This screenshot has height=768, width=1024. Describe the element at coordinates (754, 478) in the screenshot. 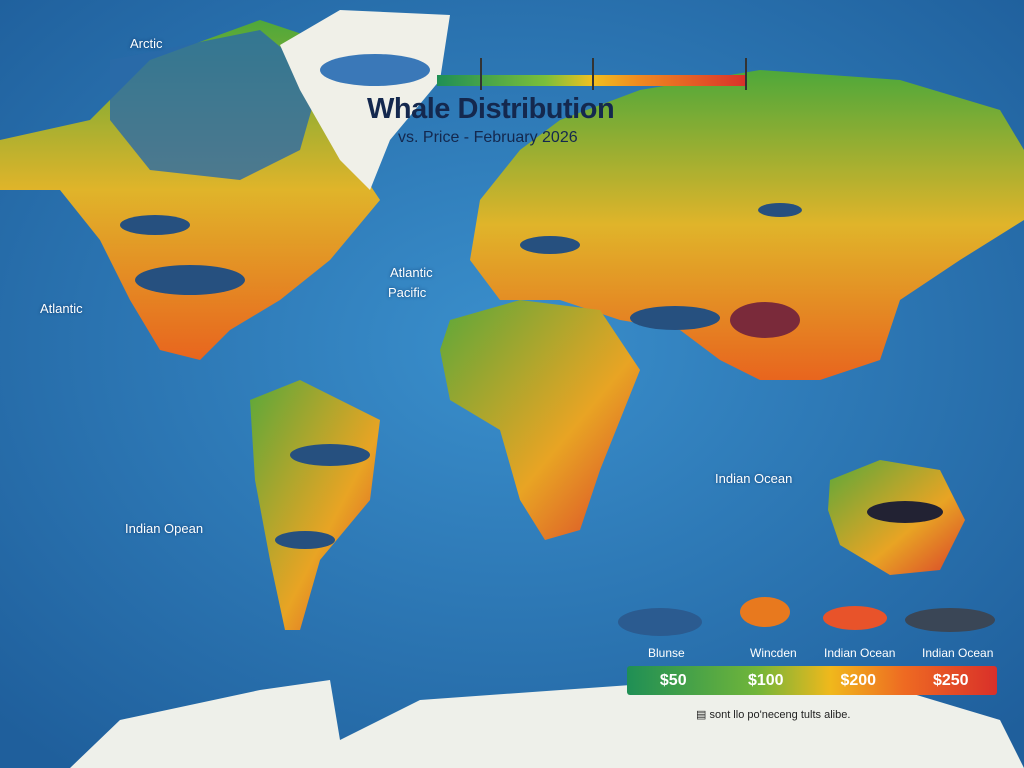

I see `ocean-label-indian-ocean: Indian Ocean` at that location.